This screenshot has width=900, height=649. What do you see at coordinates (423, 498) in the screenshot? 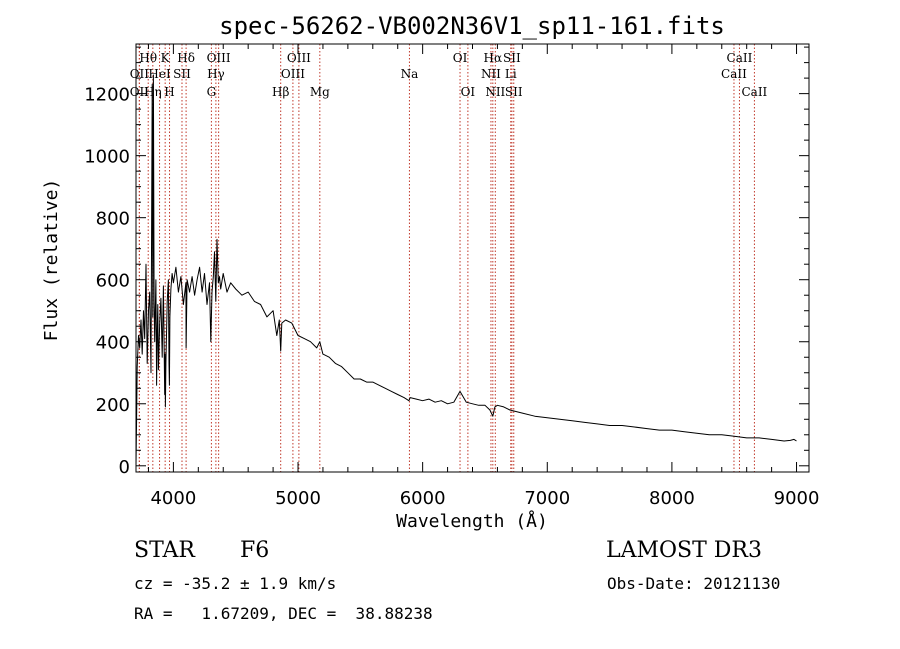
I see `x-tick-label: 6000` at bounding box center [423, 498].